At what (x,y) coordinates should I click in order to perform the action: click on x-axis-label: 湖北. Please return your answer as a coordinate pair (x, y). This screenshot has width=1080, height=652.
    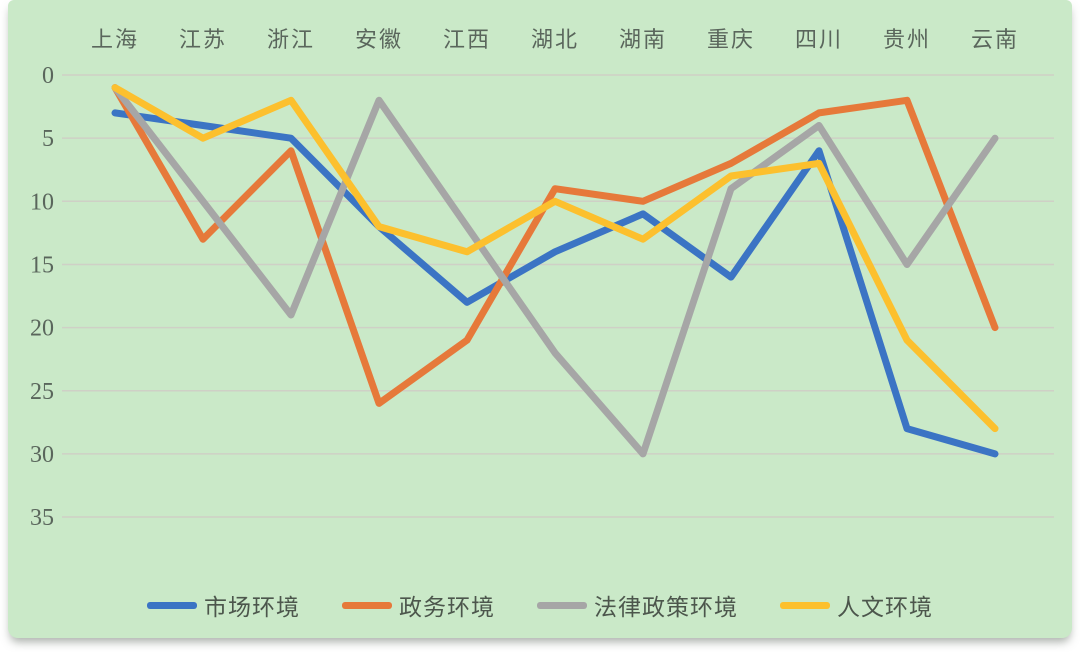
    Looking at the image, I should click on (555, 39).